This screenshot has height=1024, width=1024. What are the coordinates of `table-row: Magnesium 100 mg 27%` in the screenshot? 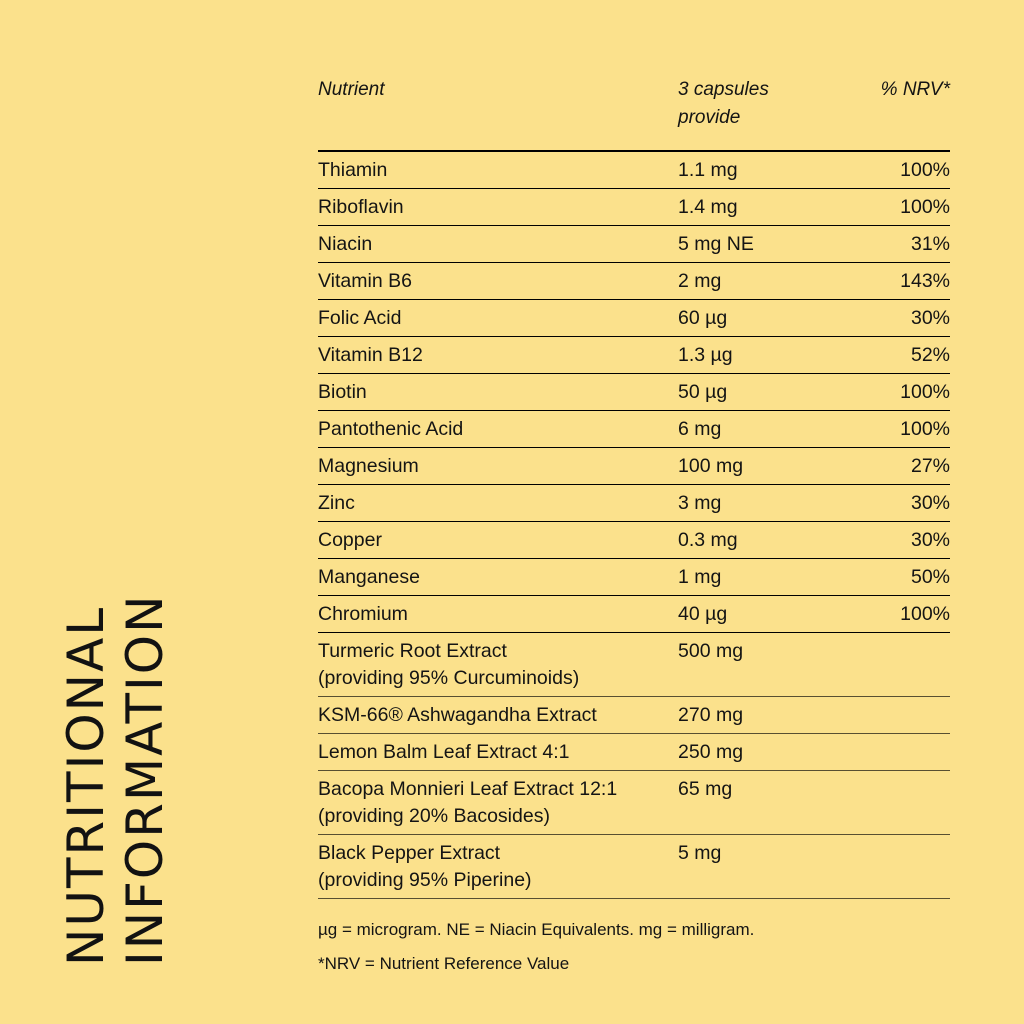 It's located at (634, 466).